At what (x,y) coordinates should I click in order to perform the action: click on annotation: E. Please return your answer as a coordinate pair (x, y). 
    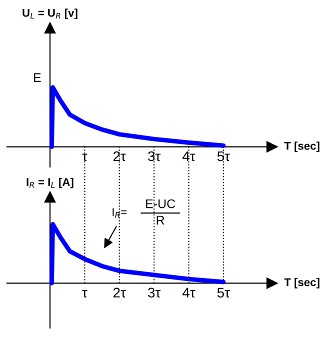
    Looking at the image, I should click on (37, 77).